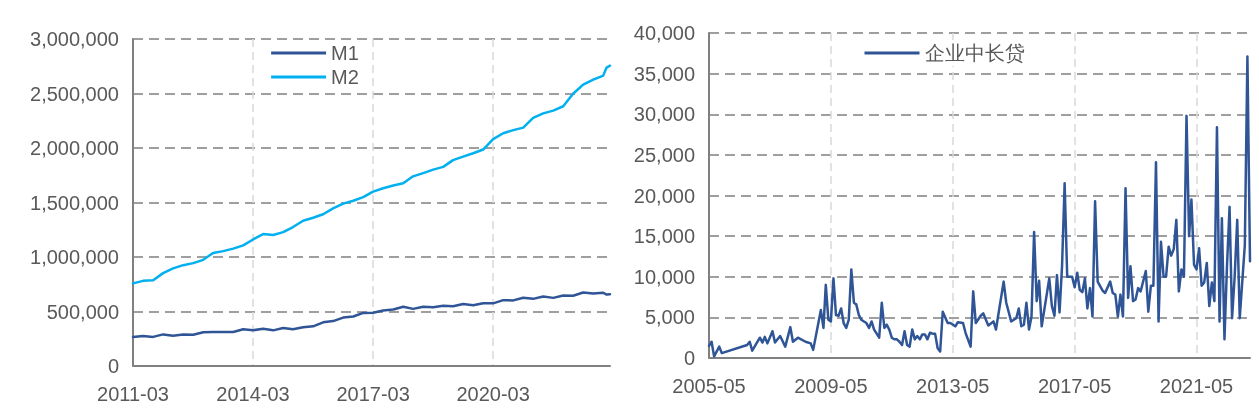 Image resolution: width=1259 pixels, height=416 pixels. I want to click on y-tick-label: 3,000,000, so click(74, 39).